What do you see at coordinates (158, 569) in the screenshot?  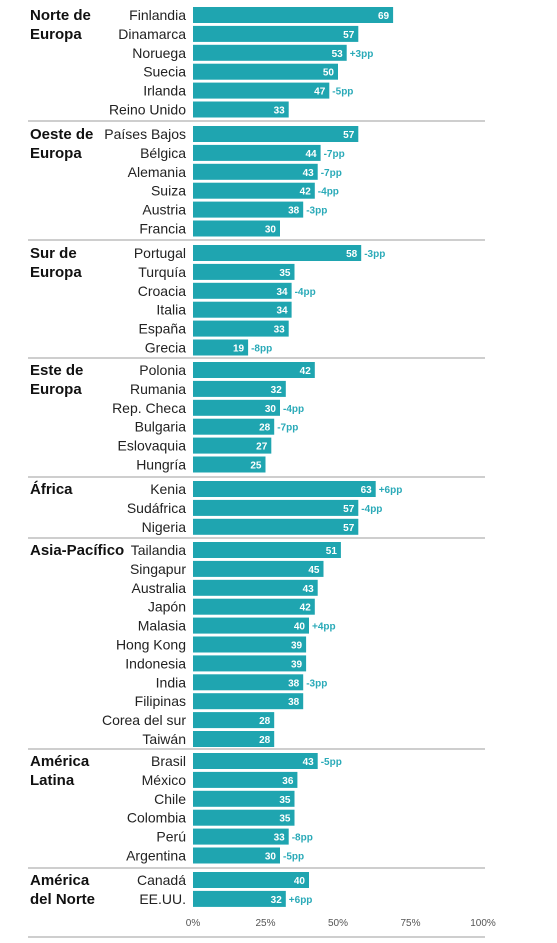 I see `country-label: Singapur` at bounding box center [158, 569].